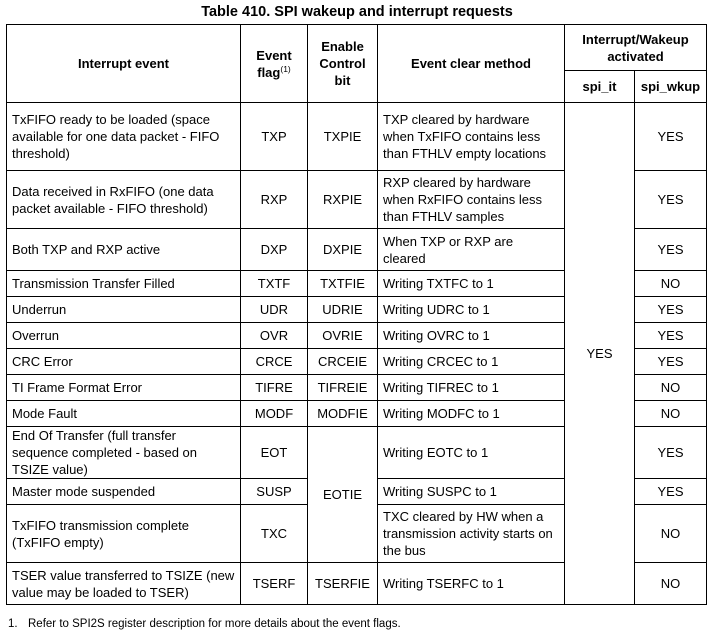 This screenshot has width=714, height=631. I want to click on event-clear-method-cell: Writing TIFREC to 1, so click(471, 387).